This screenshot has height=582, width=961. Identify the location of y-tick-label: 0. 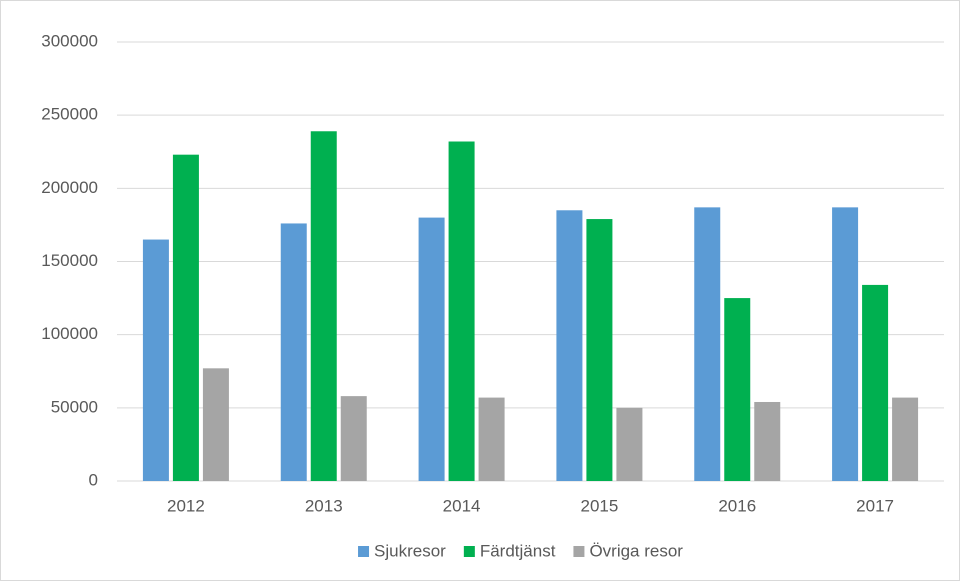
(93, 479).